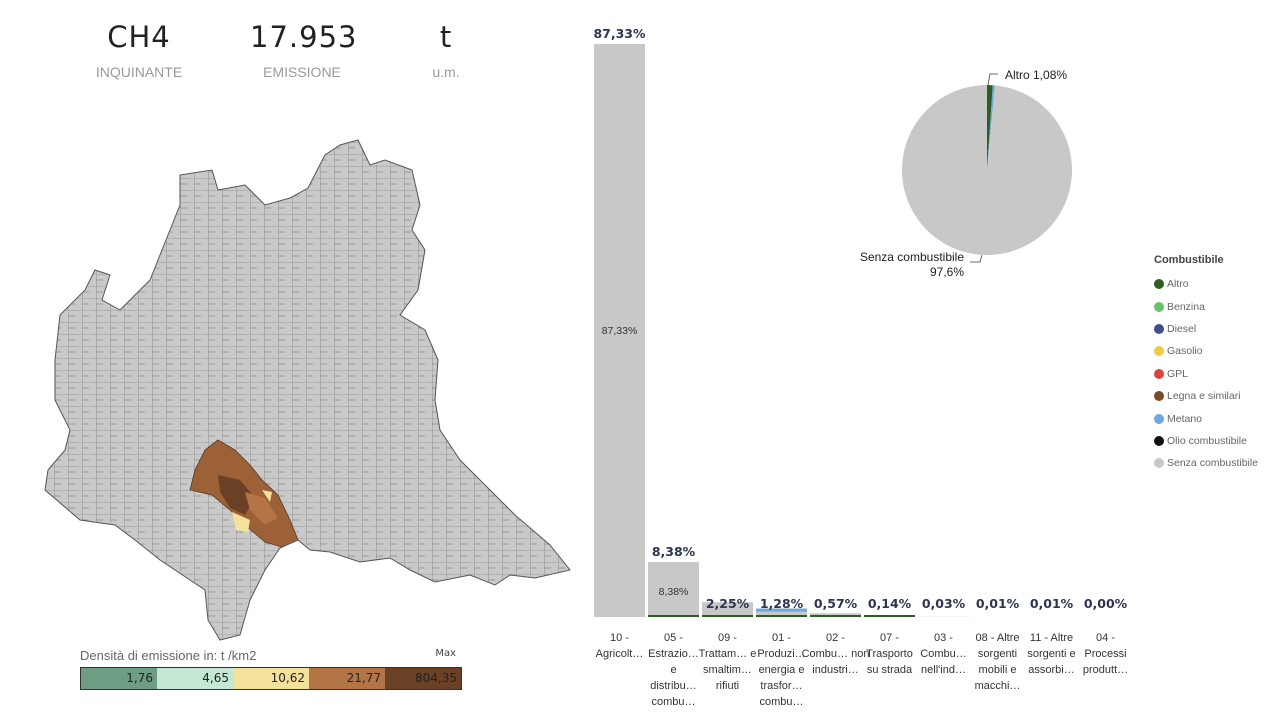 This screenshot has width=1280, height=720. Describe the element at coordinates (446, 37) in the screenshot. I see `kpi-unit-value: t` at that location.